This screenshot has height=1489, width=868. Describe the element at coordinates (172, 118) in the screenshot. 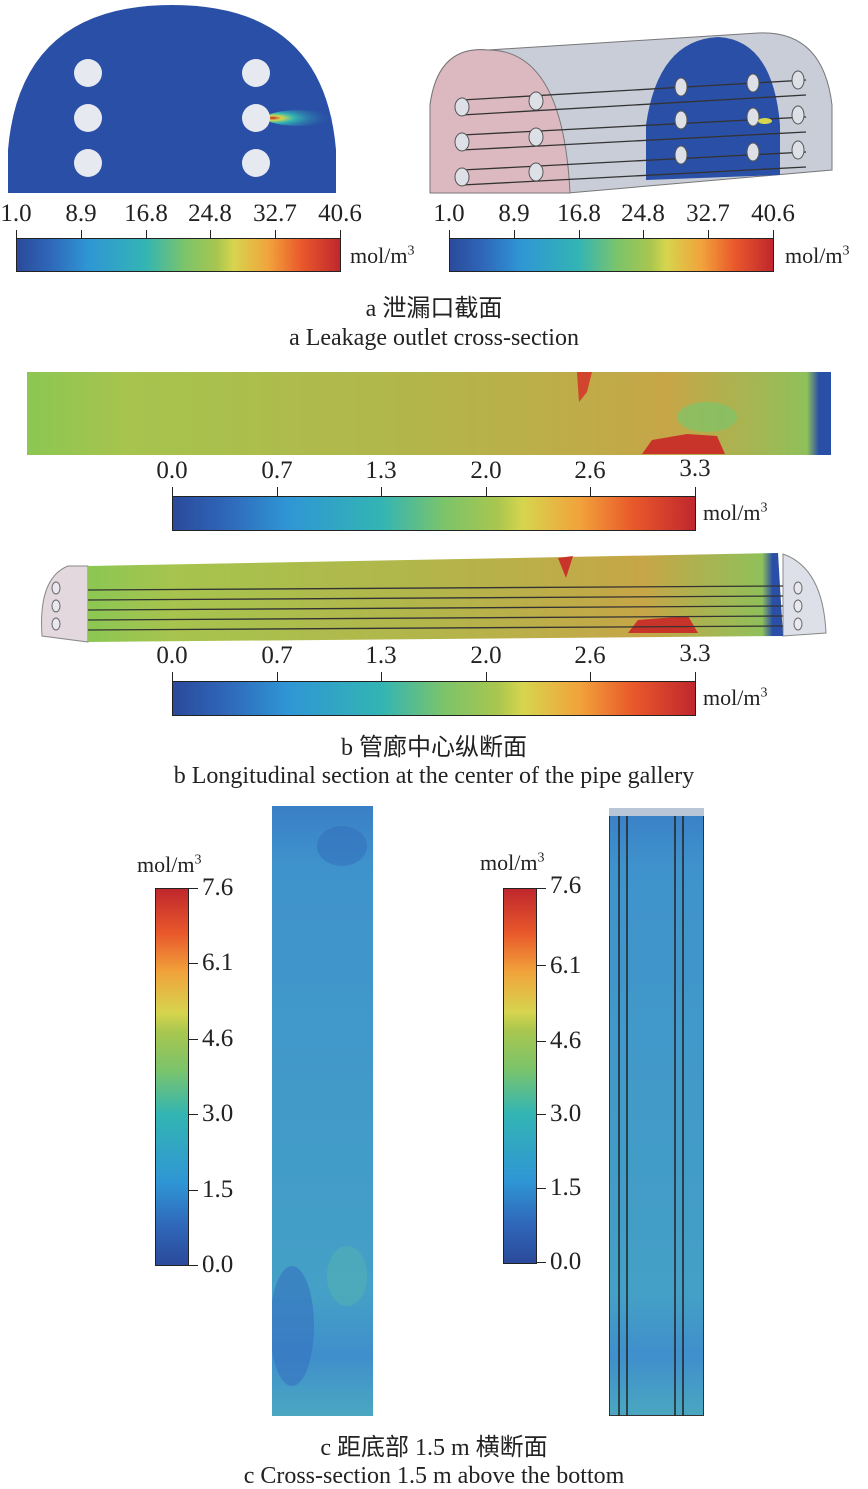

I see `pipe-holes` at that location.